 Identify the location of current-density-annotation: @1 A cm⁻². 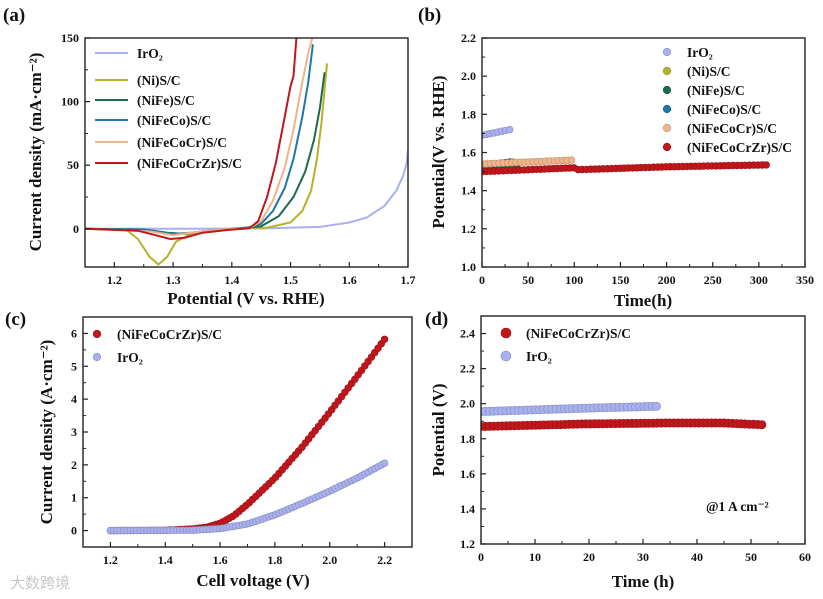
(737, 506).